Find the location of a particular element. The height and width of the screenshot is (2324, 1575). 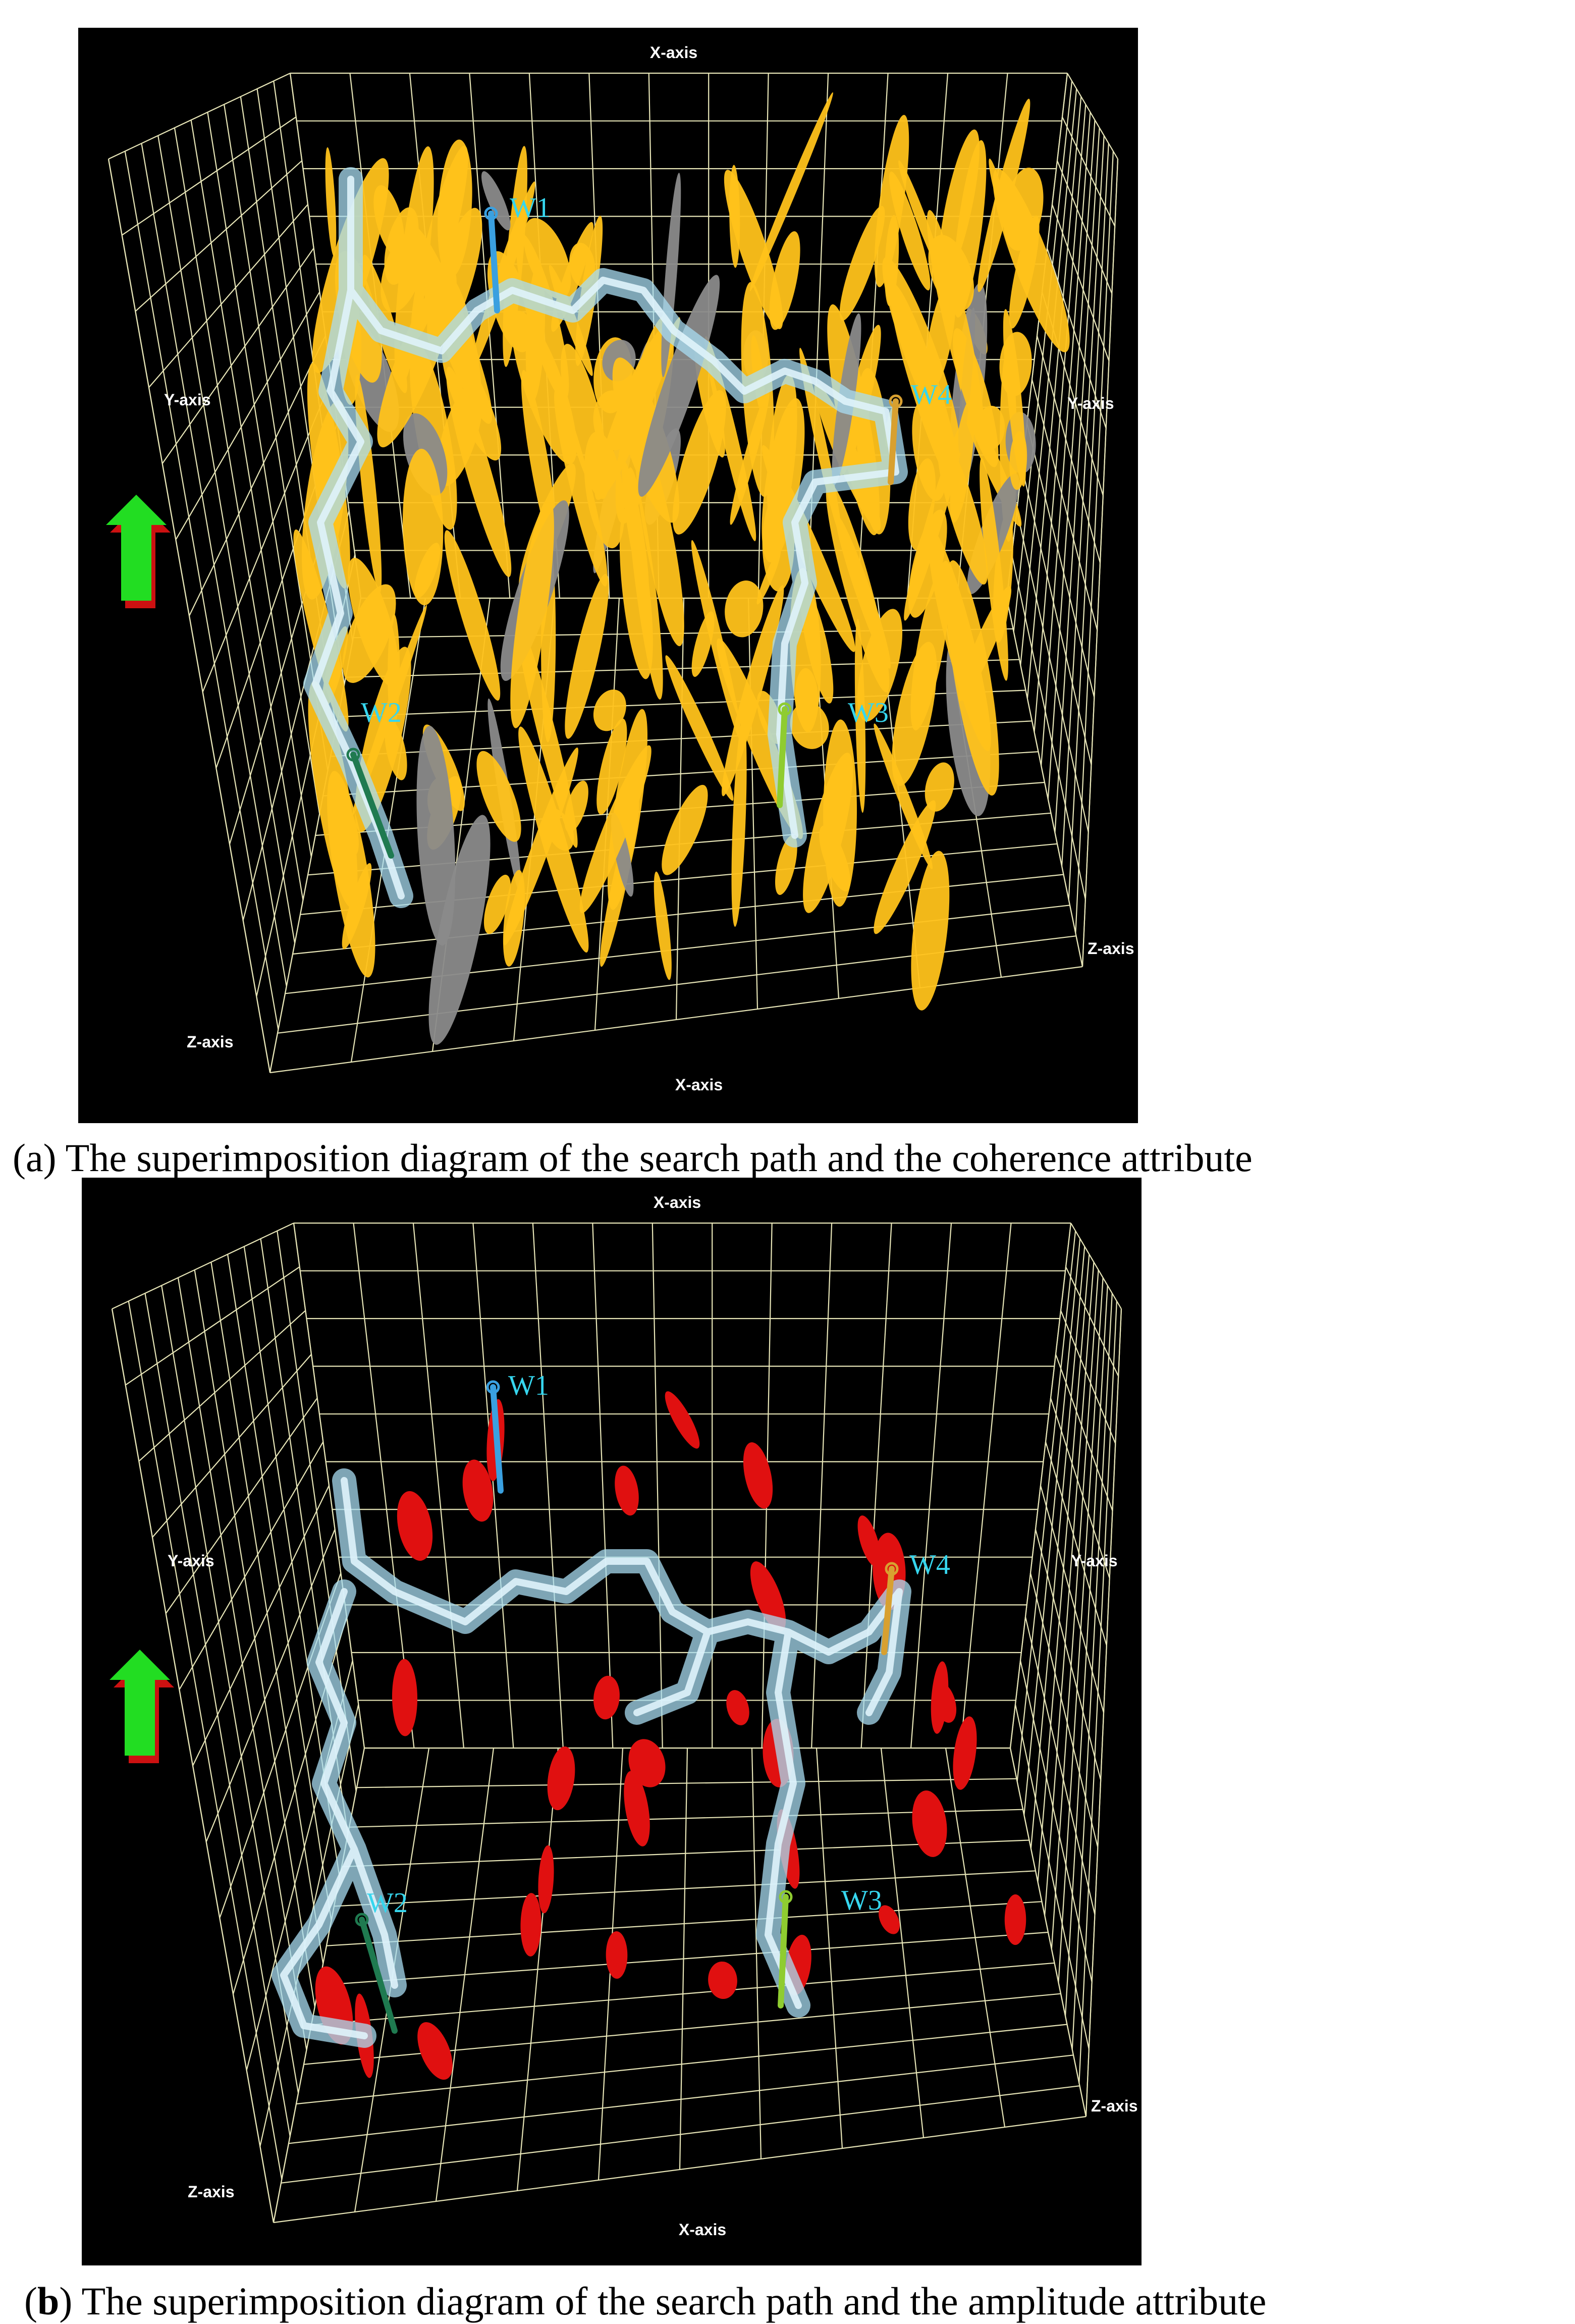

north-arrow-icon is located at coordinates (142, 1706).